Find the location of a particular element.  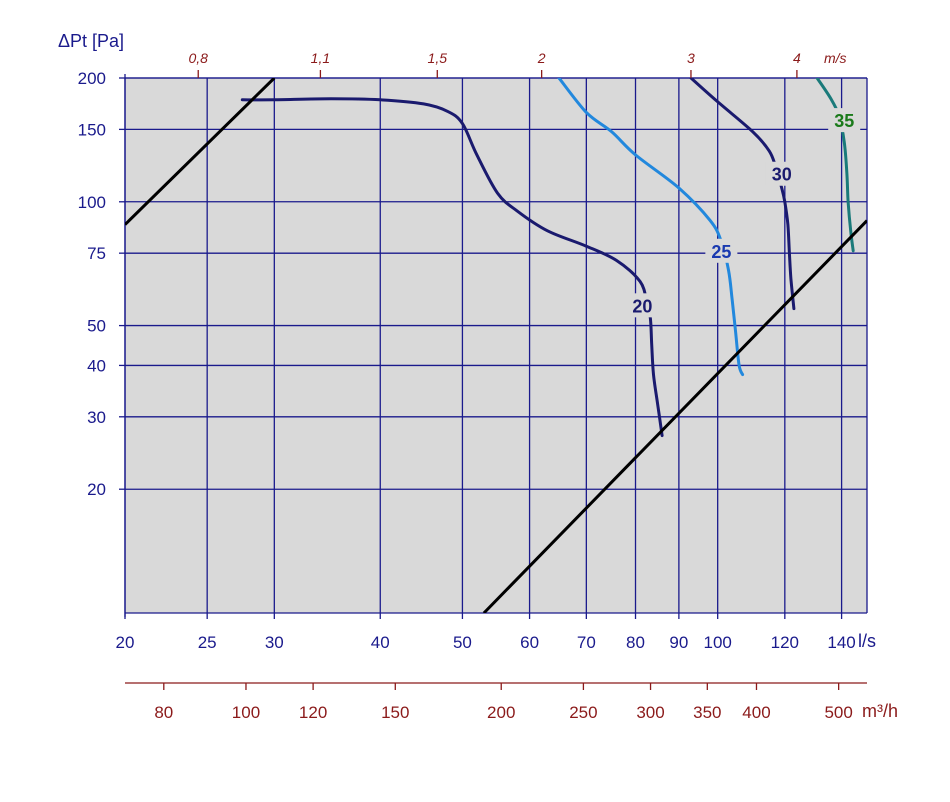

x2-axis: 80 100 120 150 200 250 300 350 400 500 is located at coordinates (496, 702).